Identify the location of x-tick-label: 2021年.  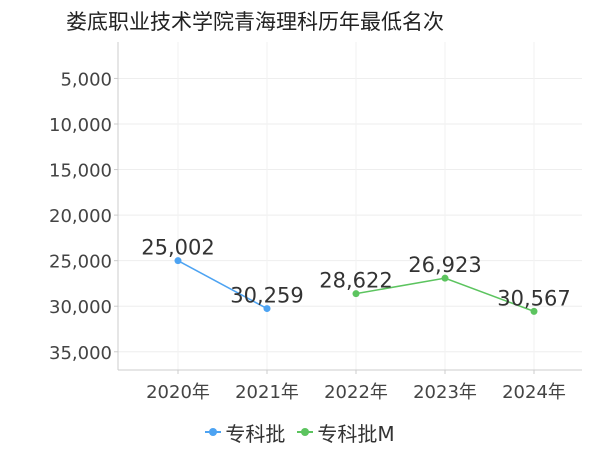
(267, 392).